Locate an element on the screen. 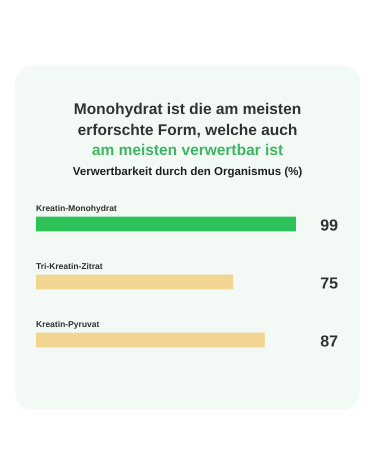 The width and height of the screenshot is (375, 450). y-tick-label: Kreatin-Pyruvat is located at coordinates (68, 324).